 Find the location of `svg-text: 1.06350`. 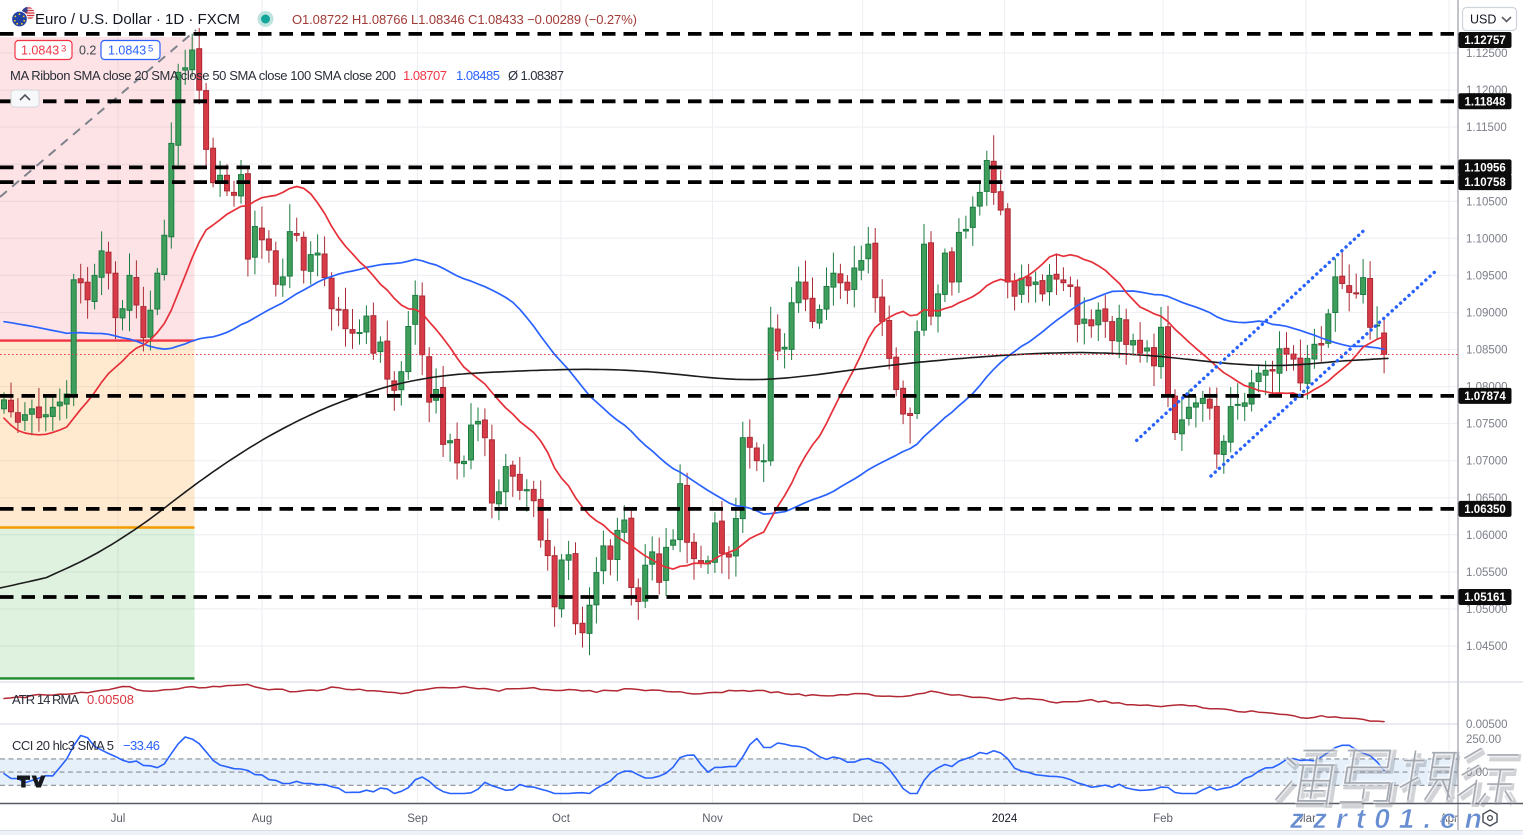

svg-text: 1.06350 is located at coordinates (1485, 510).